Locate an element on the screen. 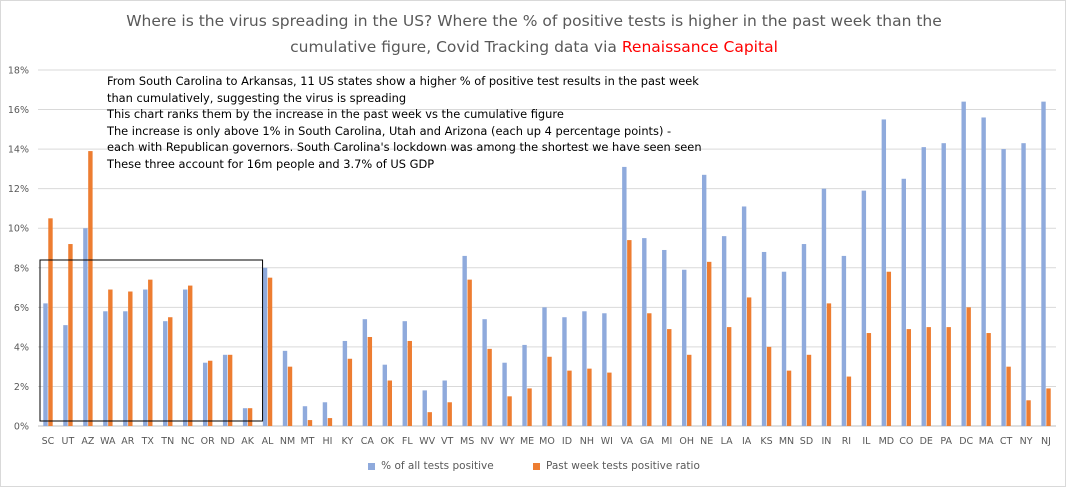  x-tick-label: MA is located at coordinates (986, 441).